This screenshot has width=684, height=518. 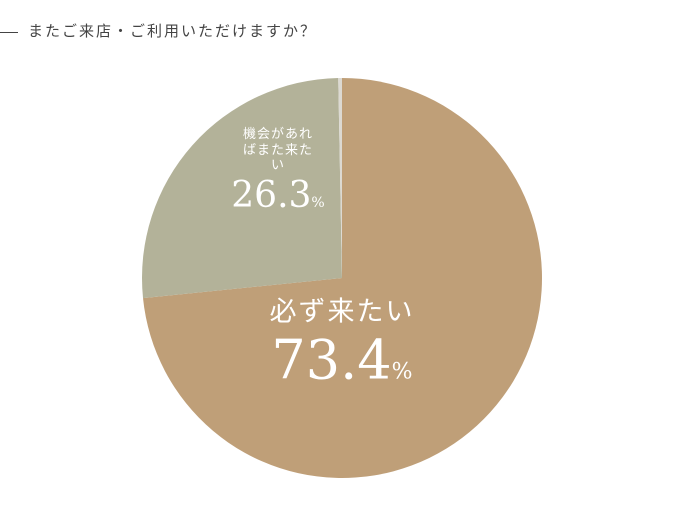 What do you see at coordinates (277, 150) in the screenshot?
I see `category-label: 機会があればまた来たい` at bounding box center [277, 150].